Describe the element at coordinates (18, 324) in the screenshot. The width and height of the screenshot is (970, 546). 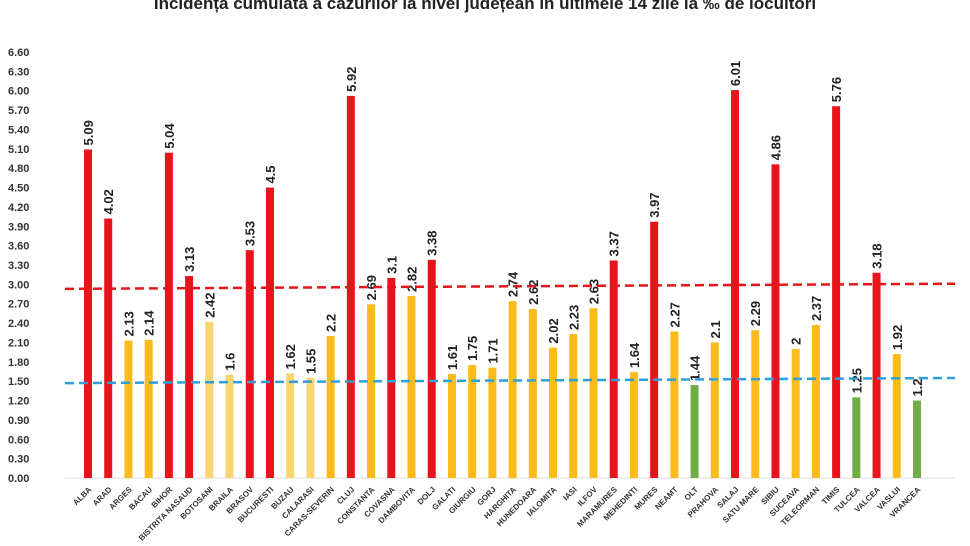
I see `y-tick-label: 2.40` at that location.